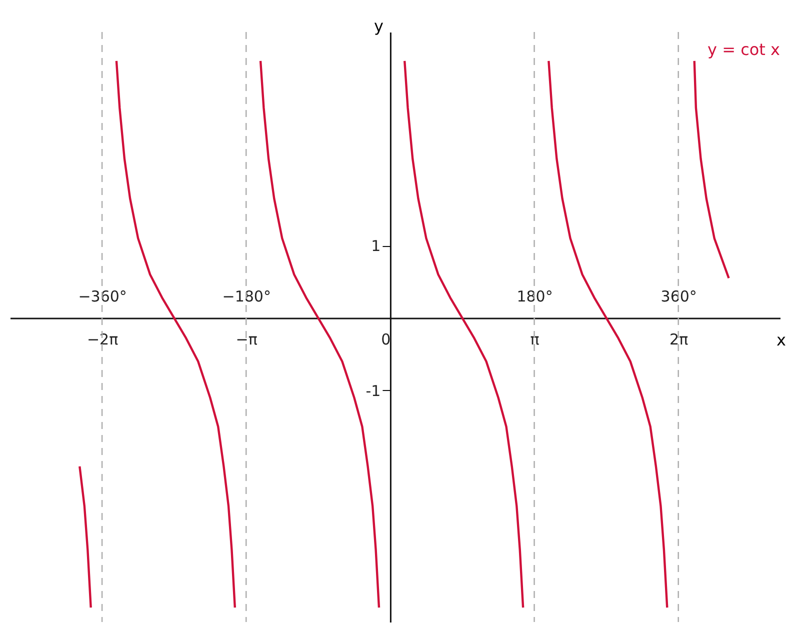 This screenshot has height=633, width=804. Describe the element at coordinates (386, 339) in the screenshot. I see `x2-tick-label: 0` at that location.